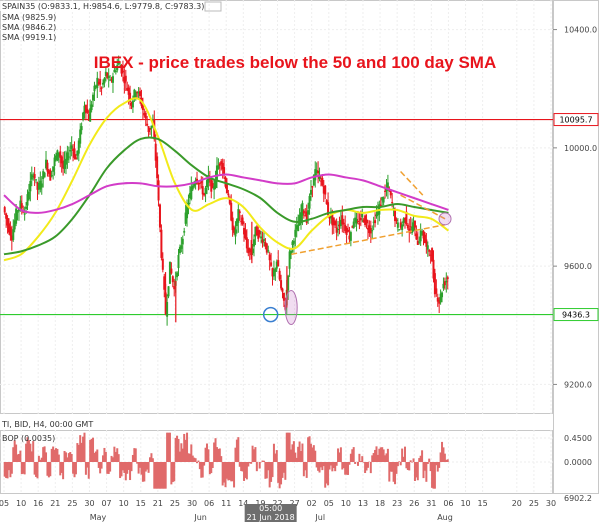 This screenshot has width=600, height=524. Describe the element at coordinates (226, 193) in the screenshot. I see `sma-magenta-line` at that location.